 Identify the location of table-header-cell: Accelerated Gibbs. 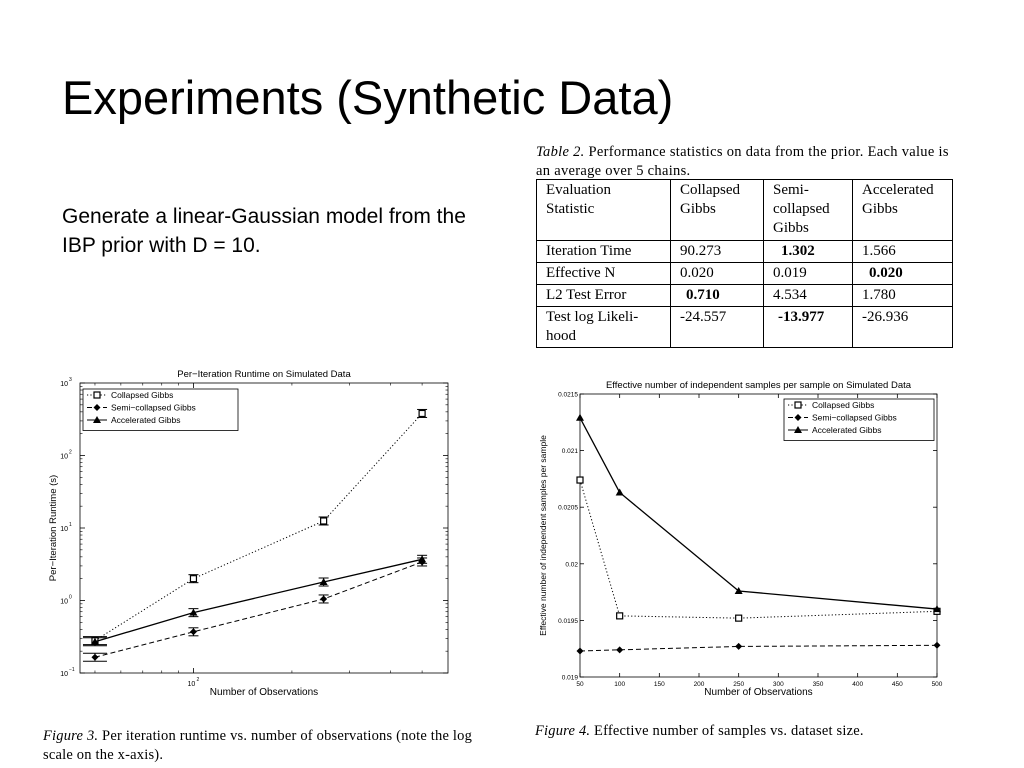
(902, 210).